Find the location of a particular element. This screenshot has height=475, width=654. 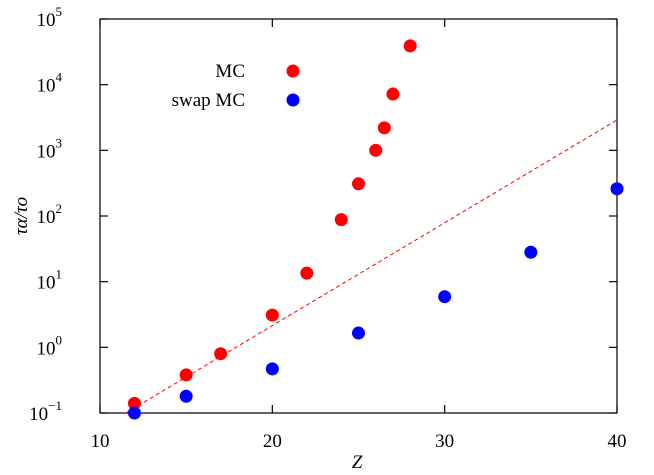

x-tick-label: 20 is located at coordinates (272, 441).